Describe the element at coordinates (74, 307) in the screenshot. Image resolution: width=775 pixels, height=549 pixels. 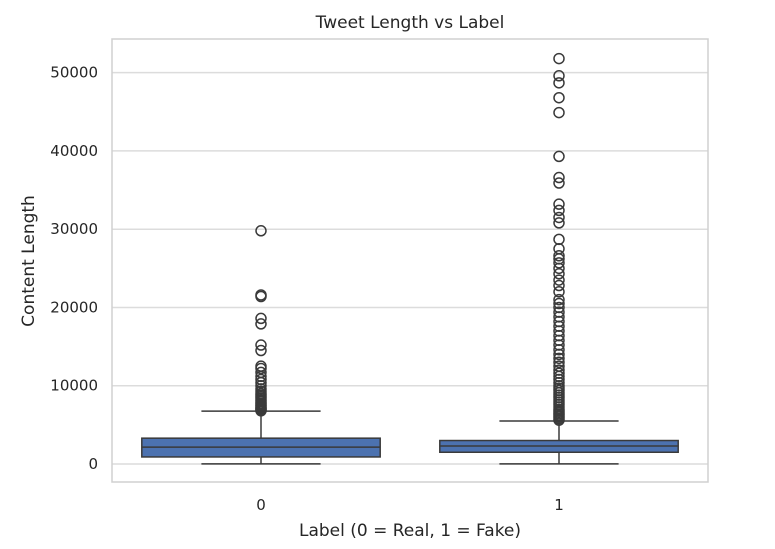
I see `y-tick-label: 20000` at that location.